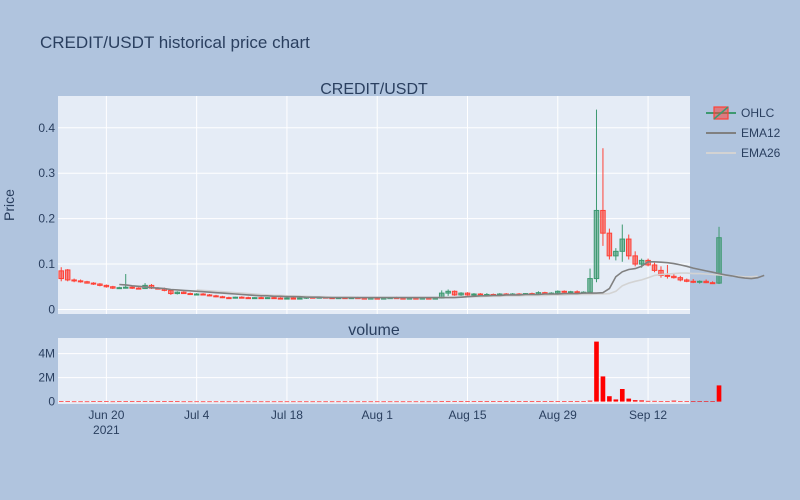 The image size is (800, 500). What do you see at coordinates (46, 264) in the screenshot?
I see `price-y-tick-label: 0.1` at bounding box center [46, 264].